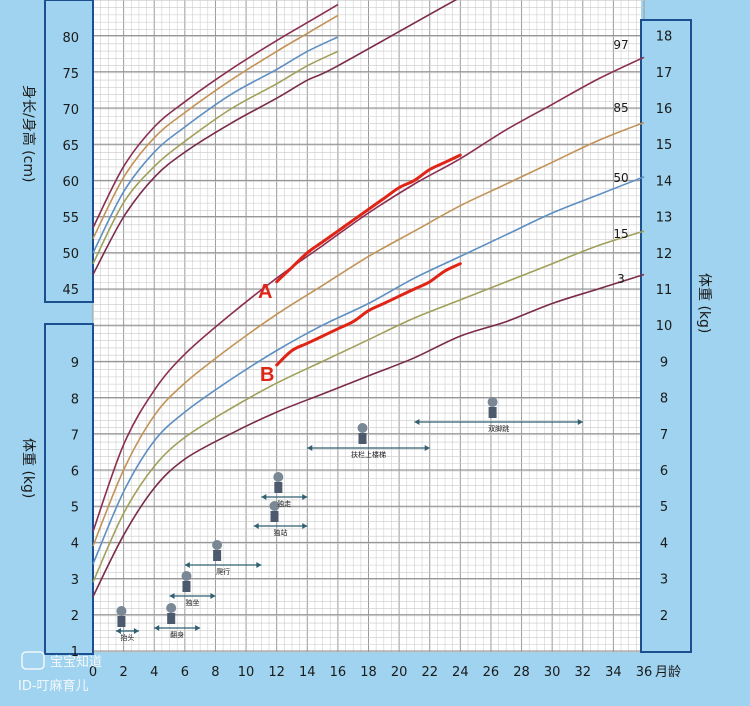  I want to click on milestone-label: 翻身, so click(177, 634).